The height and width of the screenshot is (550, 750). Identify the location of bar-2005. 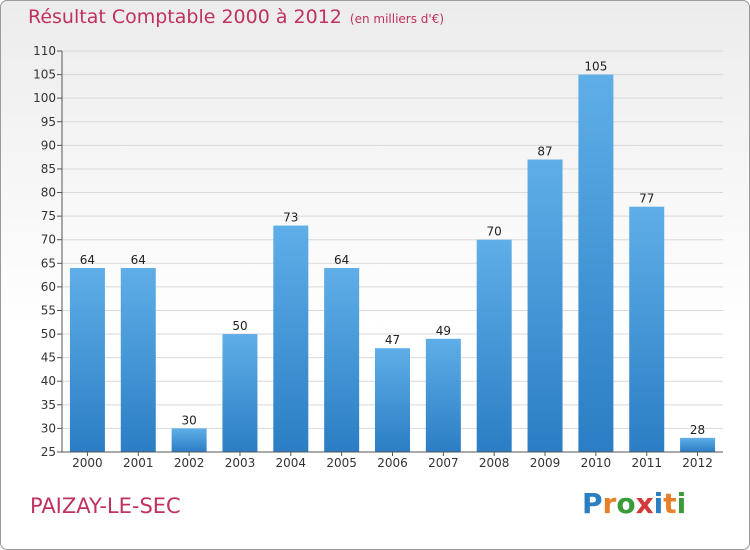
(342, 360).